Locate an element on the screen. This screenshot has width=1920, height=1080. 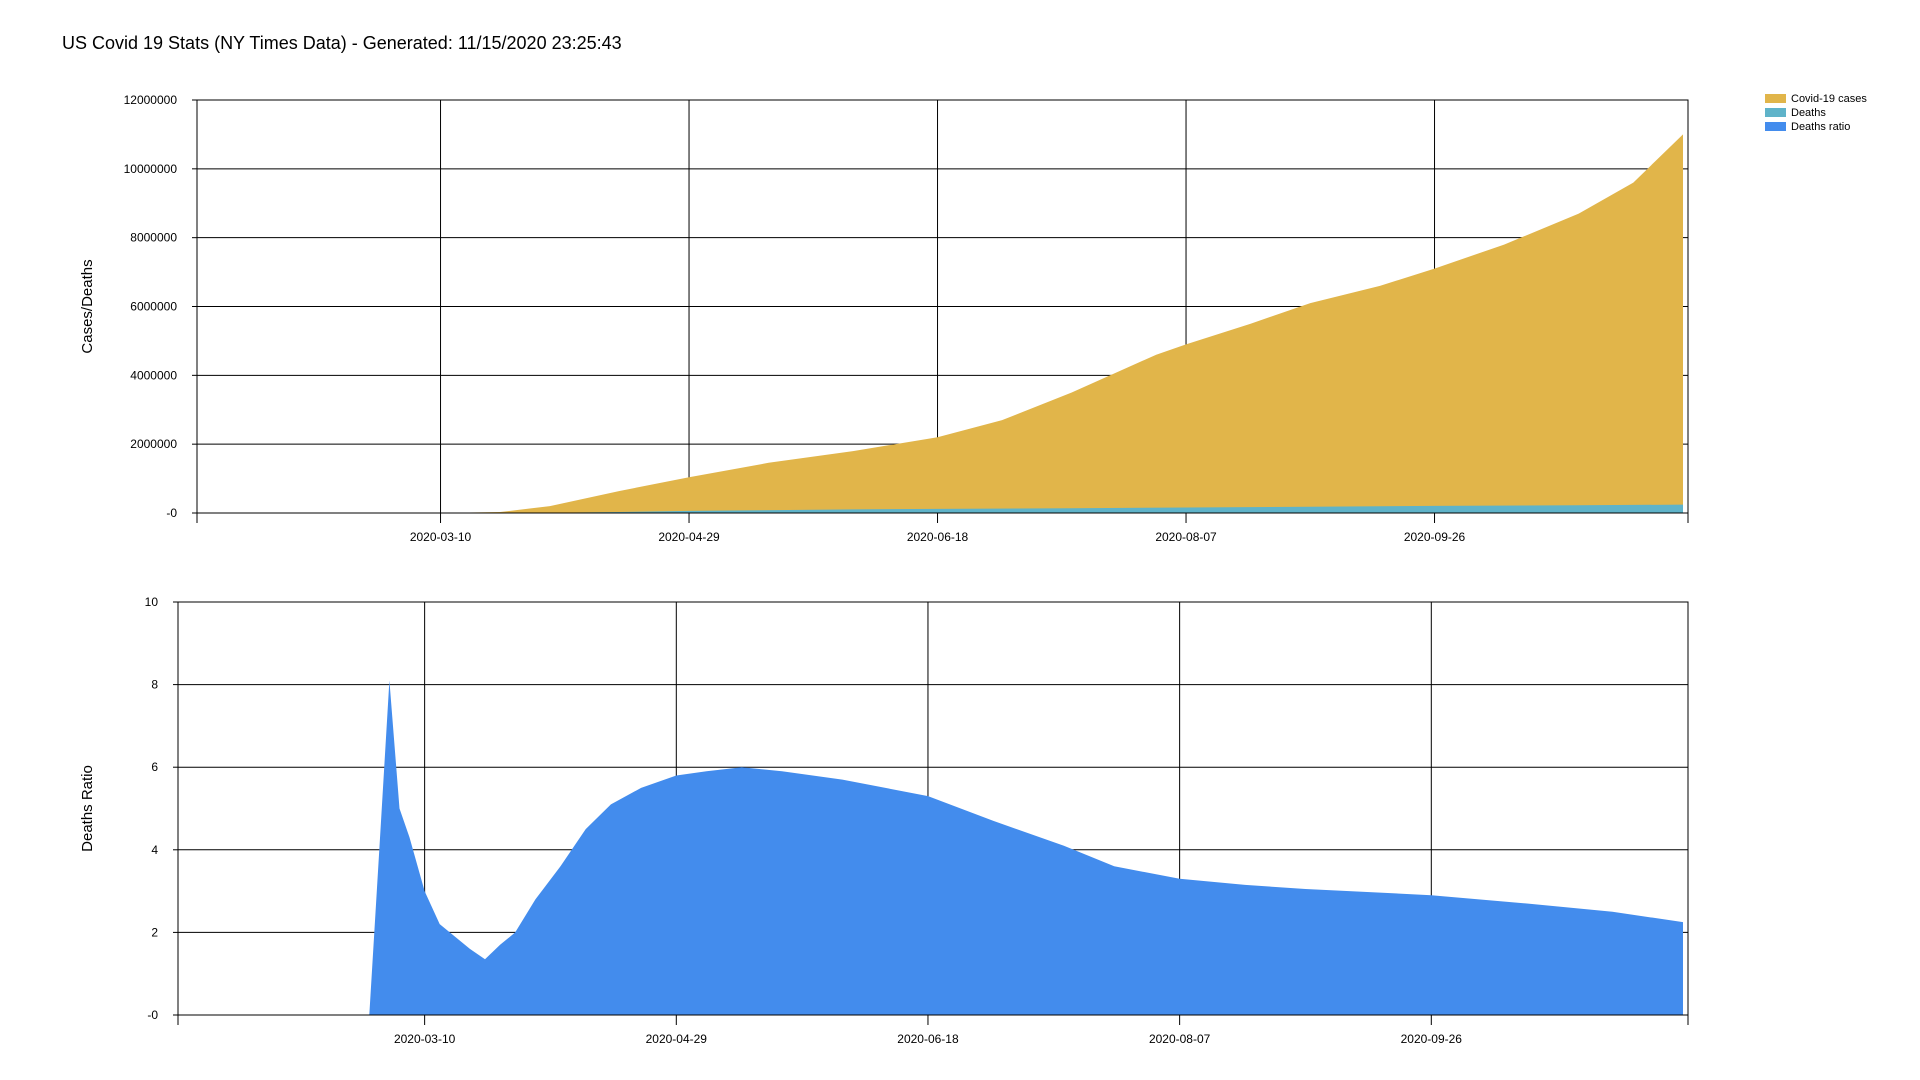
legend-label: Deaths is located at coordinates (1808, 113).